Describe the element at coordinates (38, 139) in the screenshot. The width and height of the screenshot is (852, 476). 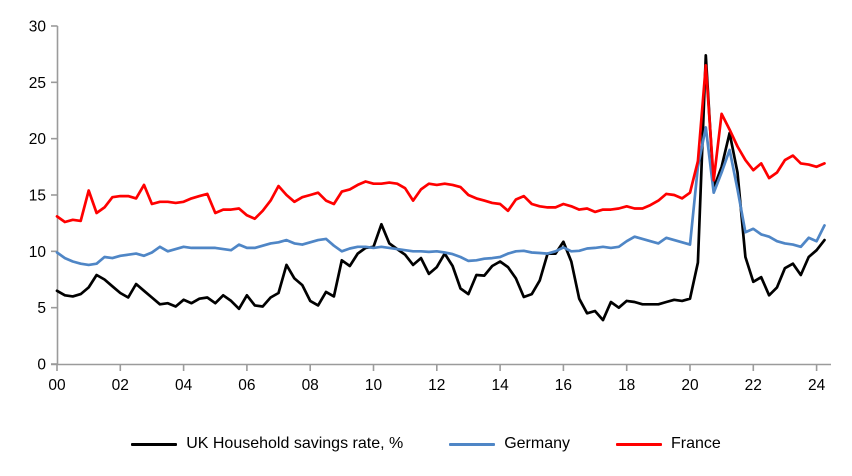
I see `y-tick-label: 20` at that location.